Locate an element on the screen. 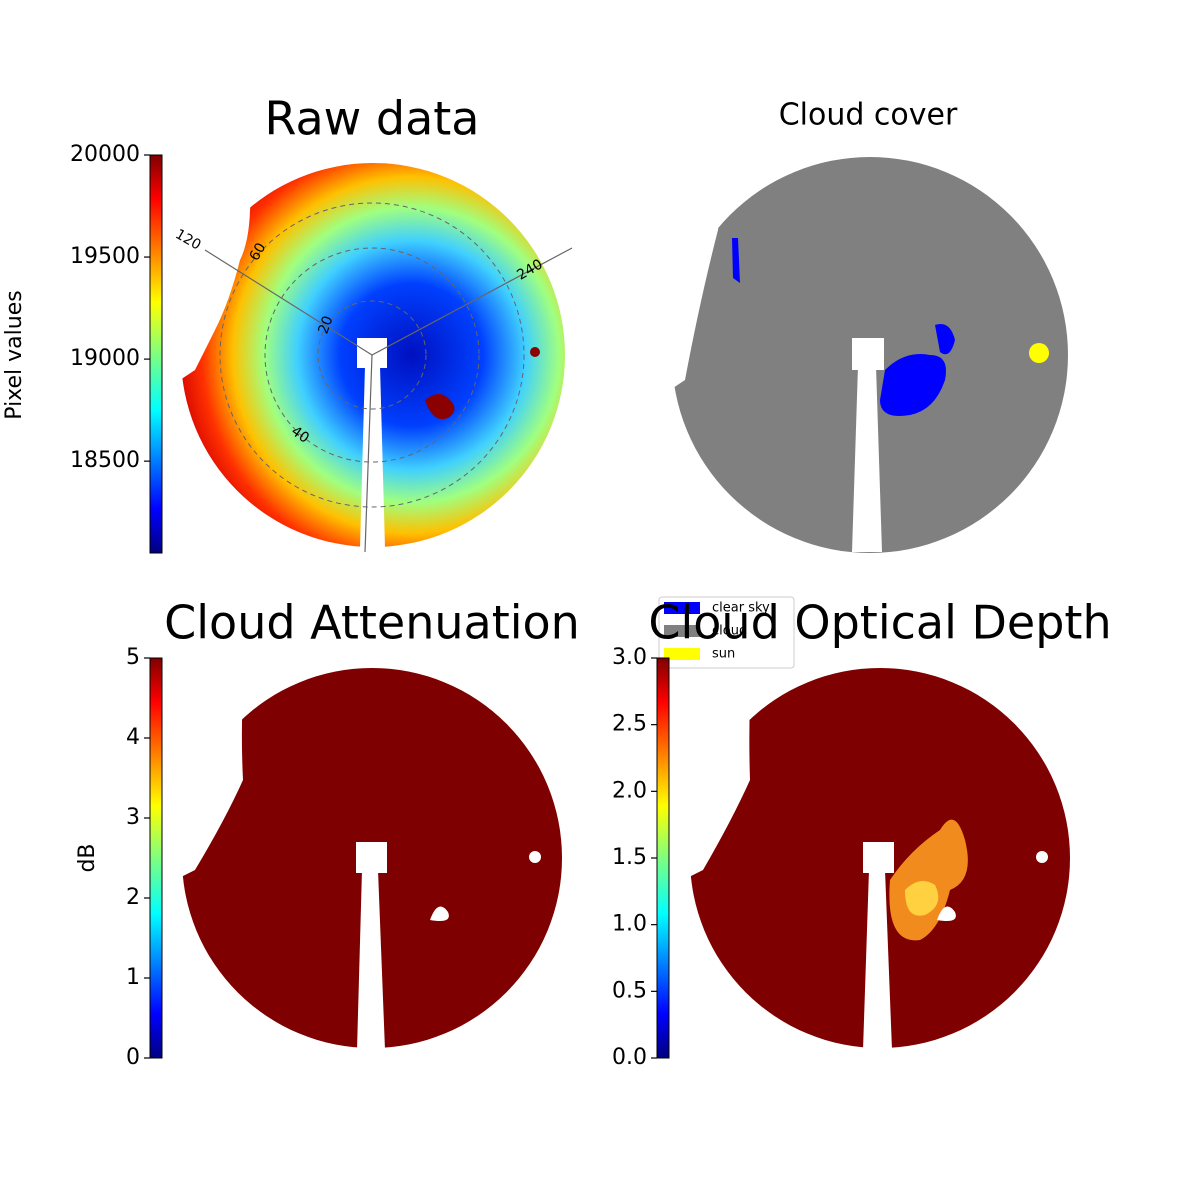 This screenshot has height=1200, width=1200. colorbar-tick-label: 2.0 is located at coordinates (629, 790).